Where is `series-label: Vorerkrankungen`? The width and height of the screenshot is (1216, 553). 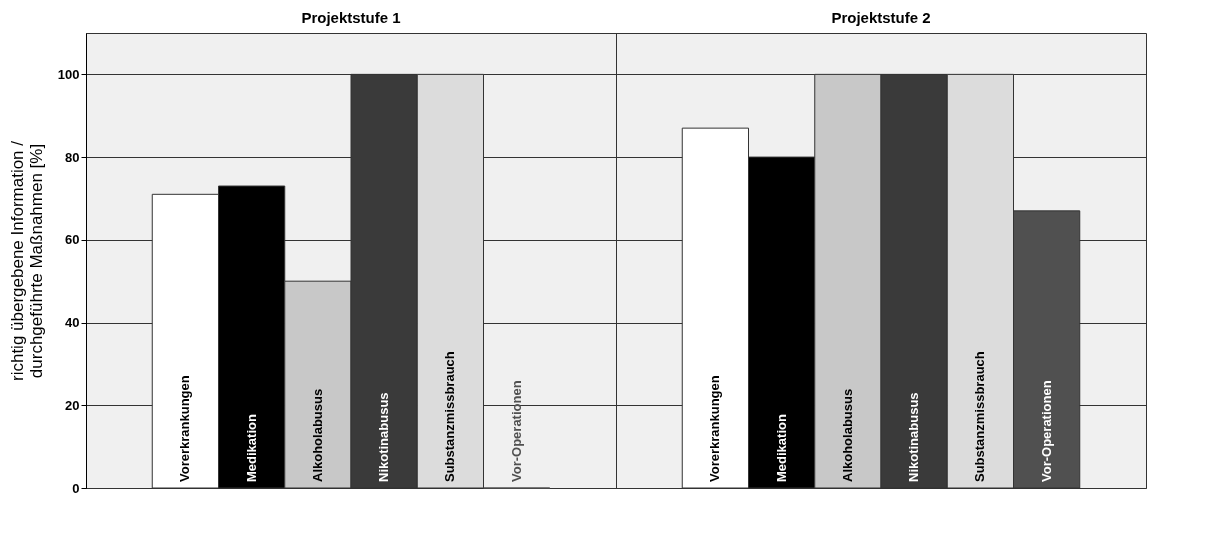
series-label: Vorerkrankungen is located at coordinates (185, 428).